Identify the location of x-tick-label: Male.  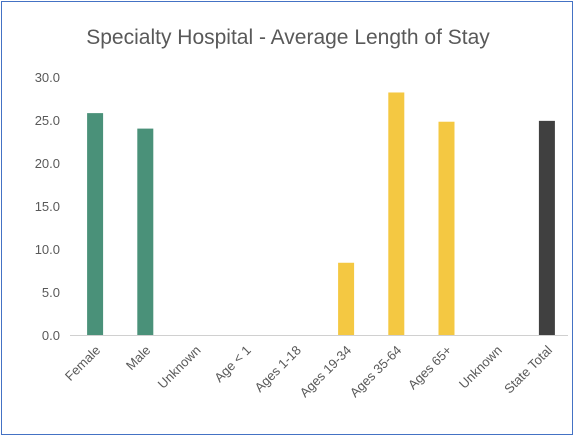
(138, 358).